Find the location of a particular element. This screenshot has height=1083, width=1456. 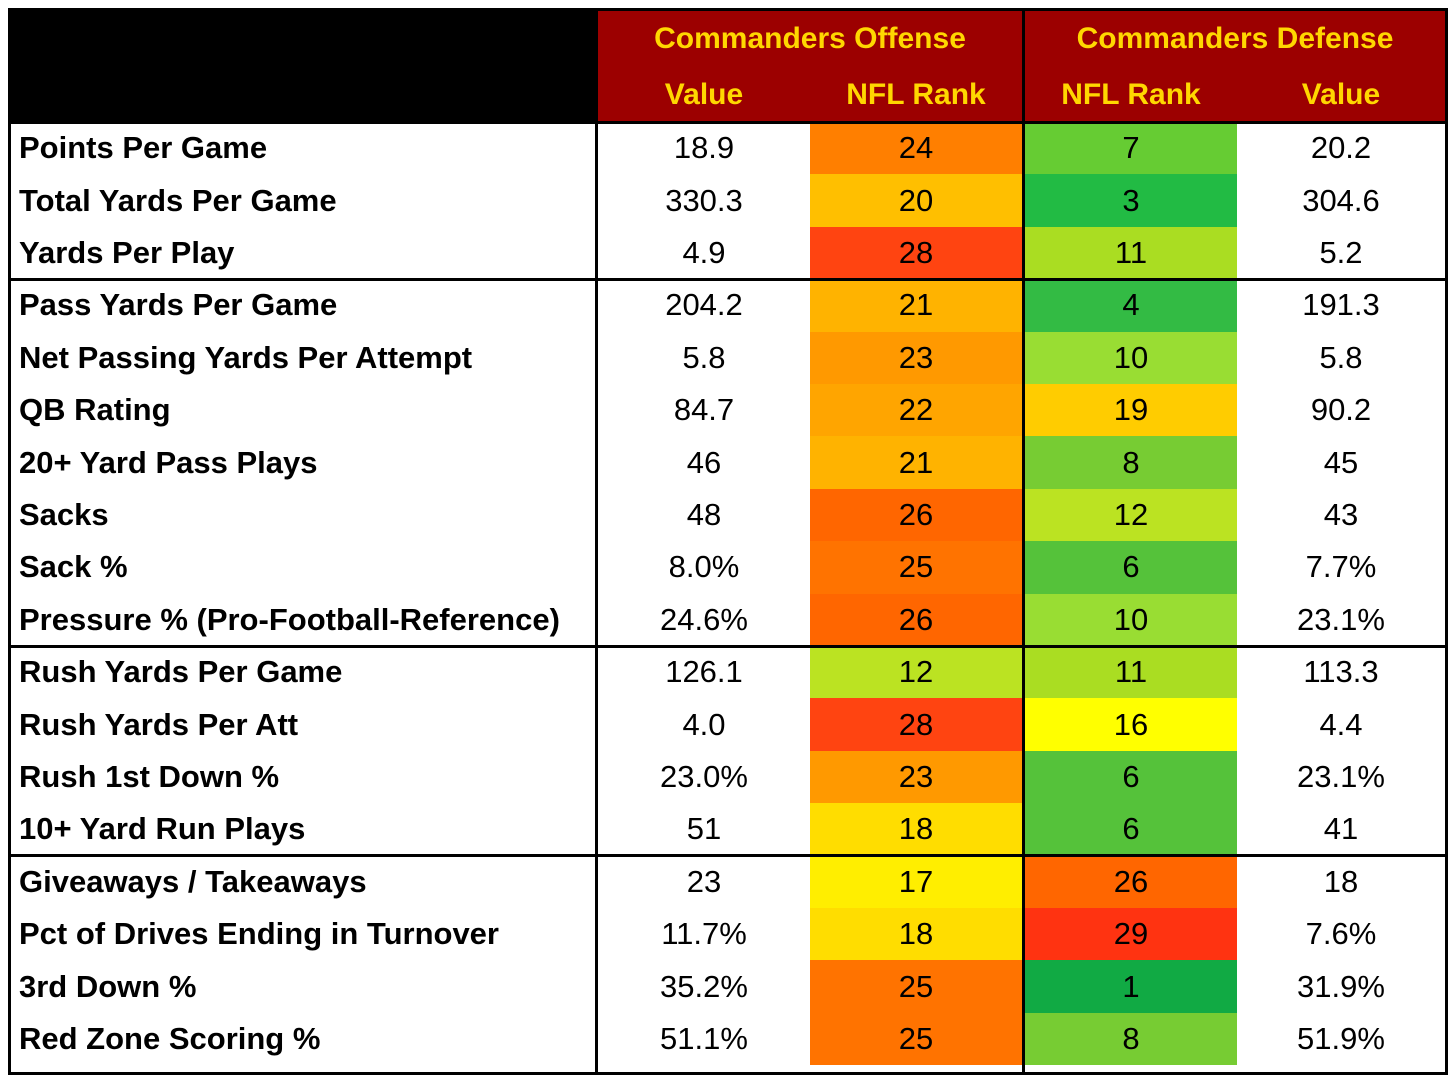

offense-value: 24.6% is located at coordinates (704, 619).